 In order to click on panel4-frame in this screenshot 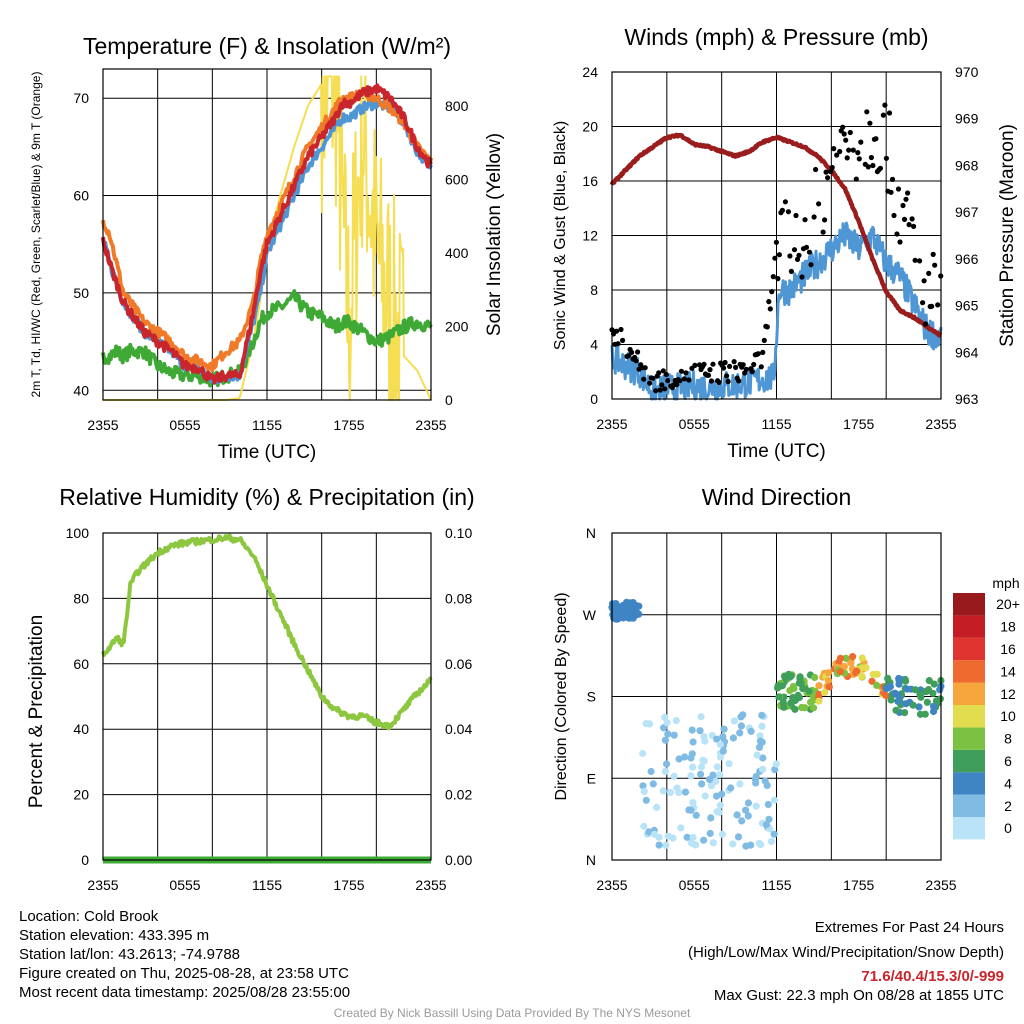, I will do `click(776, 696)`.